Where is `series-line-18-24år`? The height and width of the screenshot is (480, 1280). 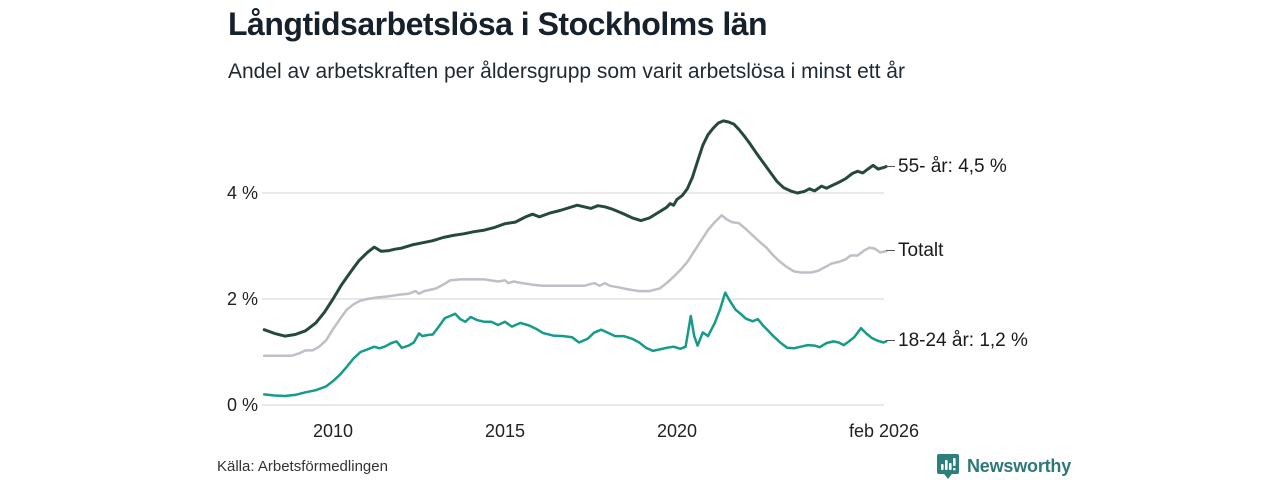
series-line-18-24år is located at coordinates (575, 344).